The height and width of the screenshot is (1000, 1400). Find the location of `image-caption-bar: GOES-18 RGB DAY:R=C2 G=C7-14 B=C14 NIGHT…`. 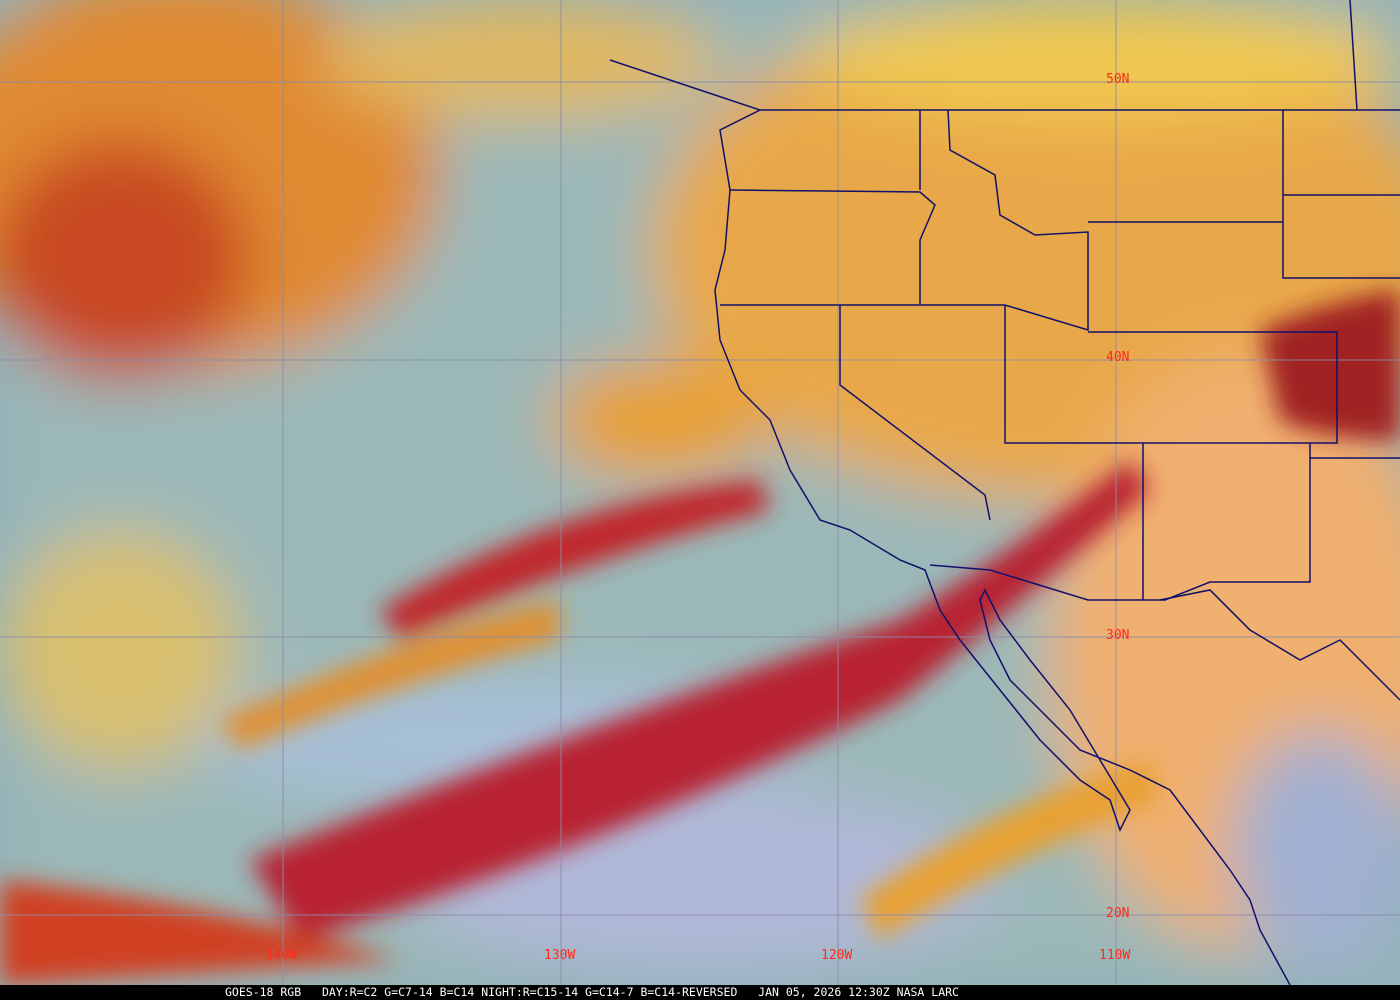

image-caption-bar: GOES-18 RGB DAY:R=C2 G=C7-14 B=C14 NIGHT… is located at coordinates (700, 992).